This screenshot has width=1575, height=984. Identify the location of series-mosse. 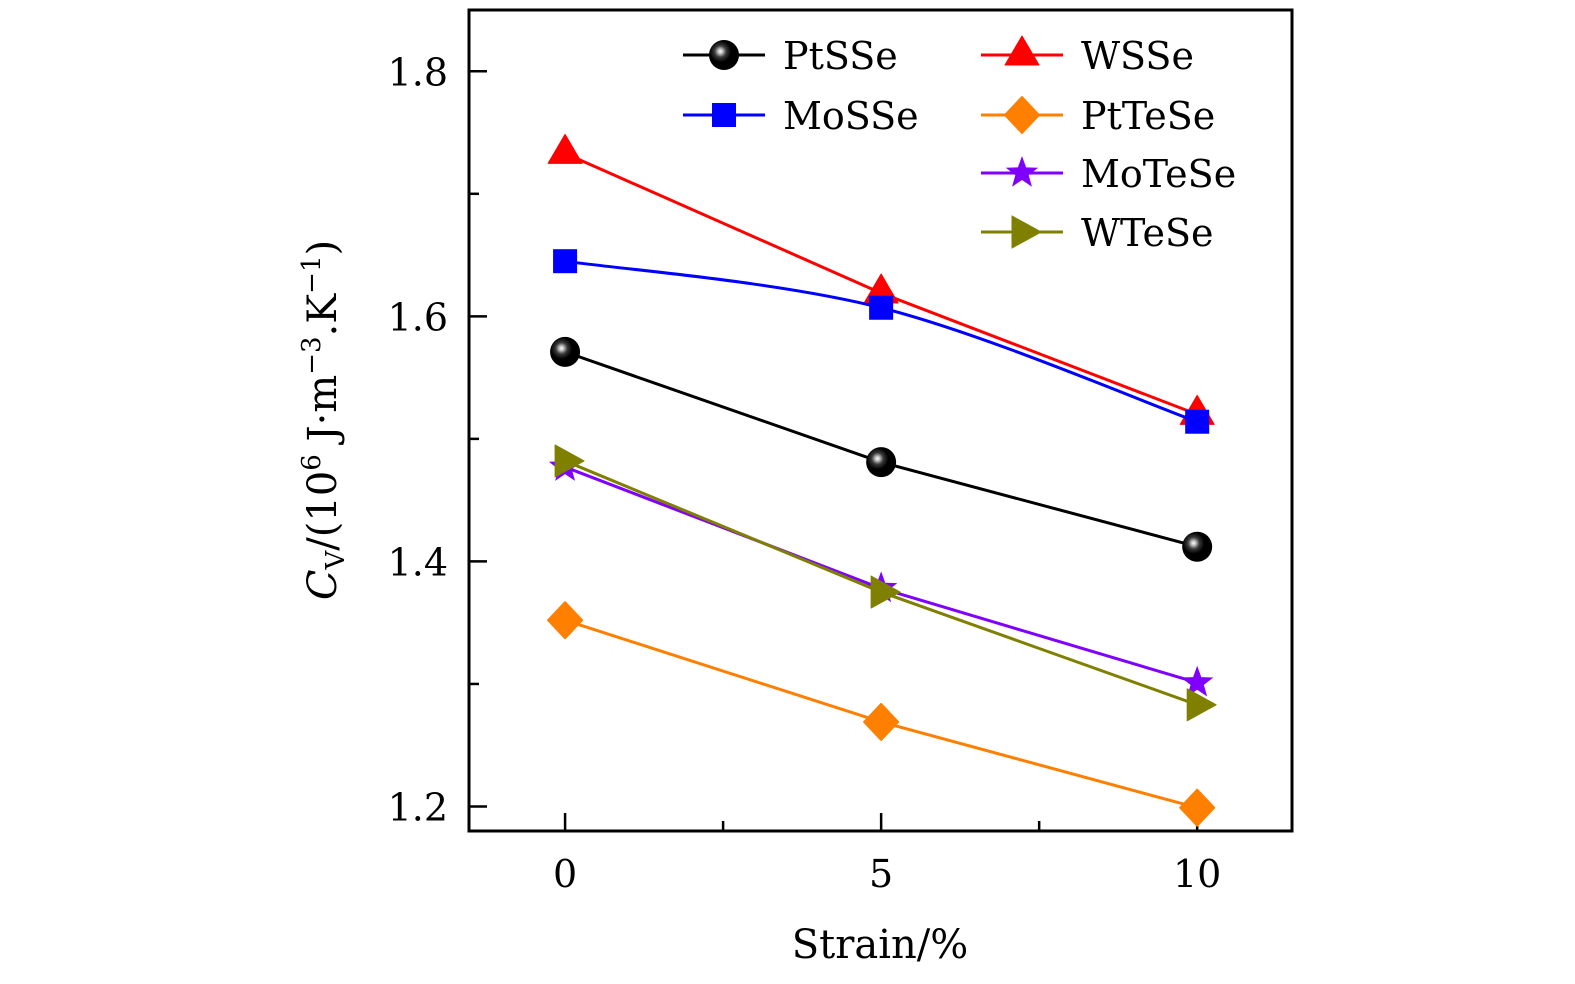
(881, 341).